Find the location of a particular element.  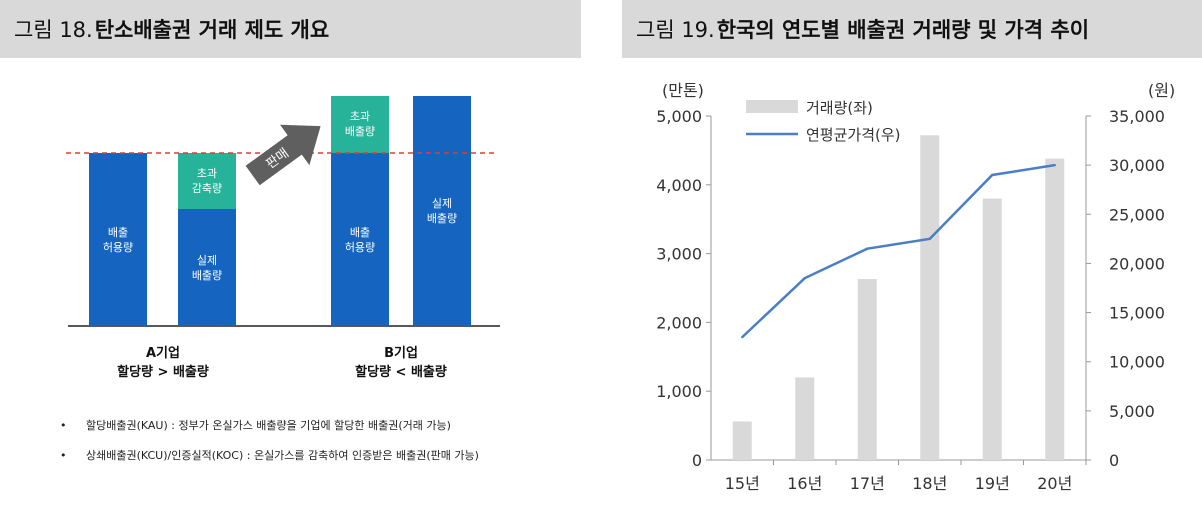

b-excess-emission-bar is located at coordinates (360, 124).